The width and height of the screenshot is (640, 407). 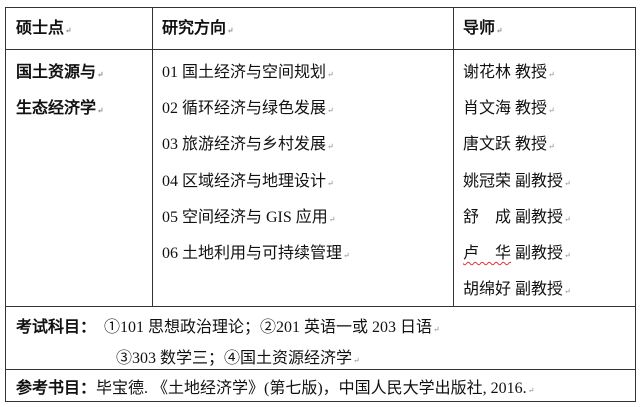 I want to click on advisor-item: 姚冠荣 副教授, so click(x=517, y=183).